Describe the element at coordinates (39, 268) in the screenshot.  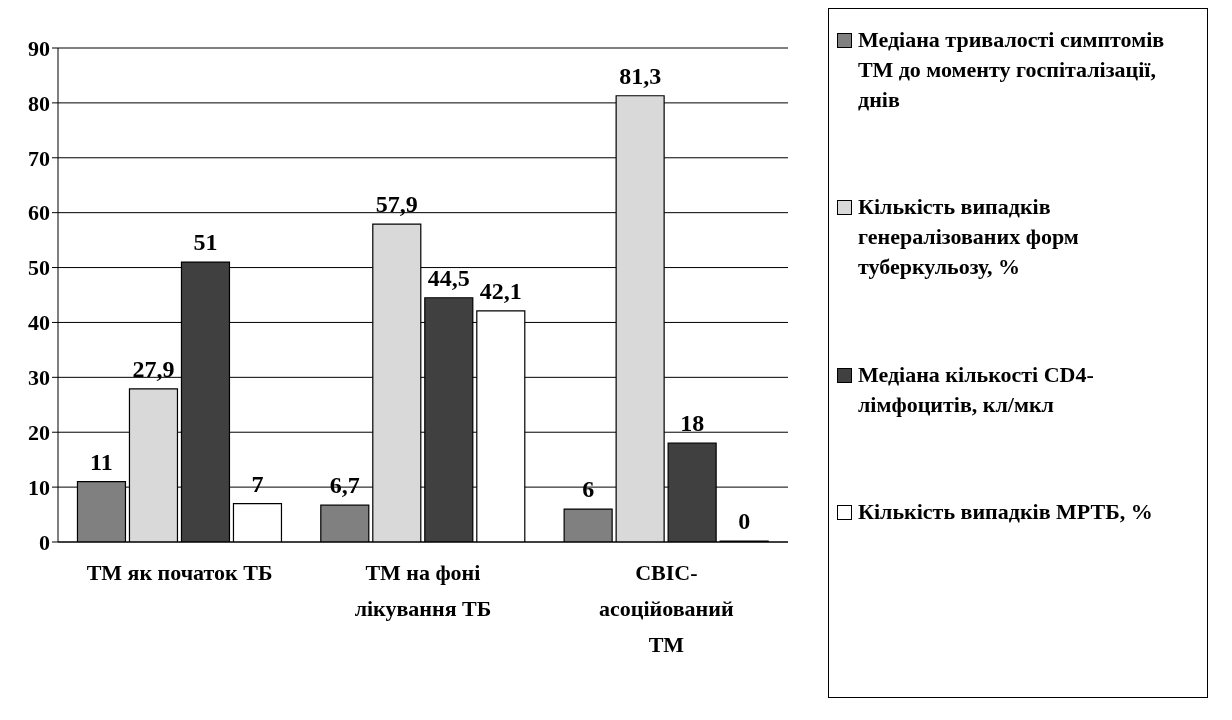
I see `y-tick-label: 50` at that location.